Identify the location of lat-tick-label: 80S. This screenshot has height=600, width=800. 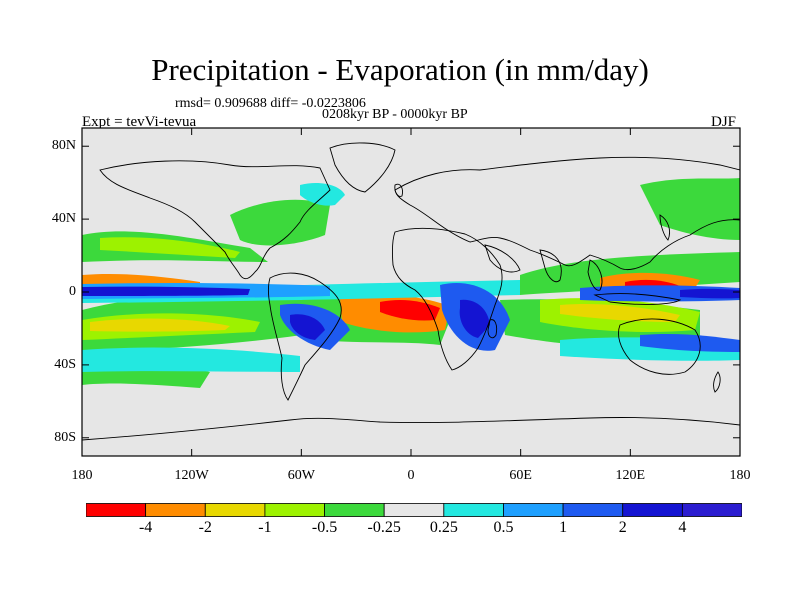
(65, 437).